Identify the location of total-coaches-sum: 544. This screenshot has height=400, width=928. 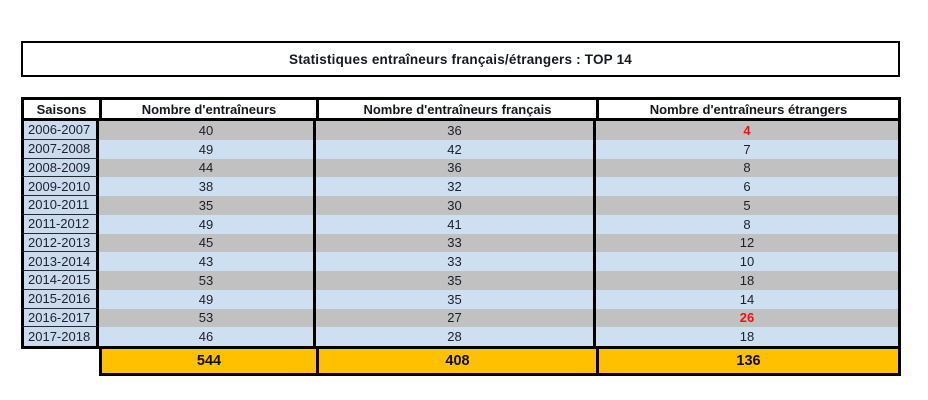
(207, 361).